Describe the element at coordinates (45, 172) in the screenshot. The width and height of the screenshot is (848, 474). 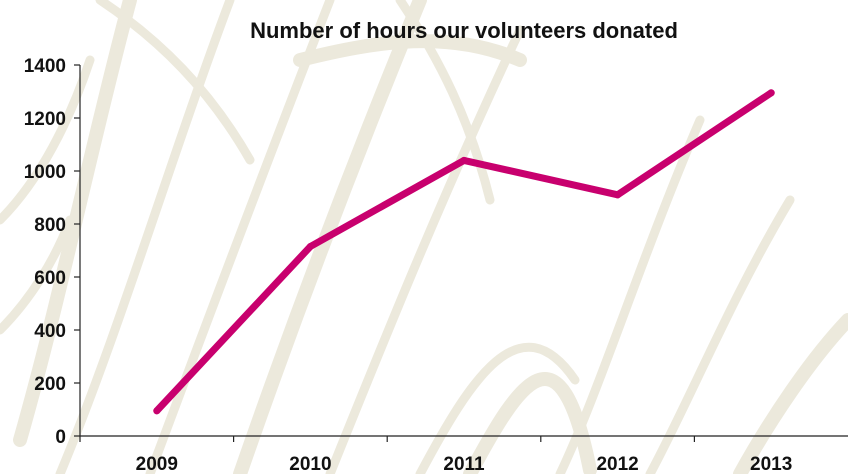
I see `y-tick-label: 1000` at that location.